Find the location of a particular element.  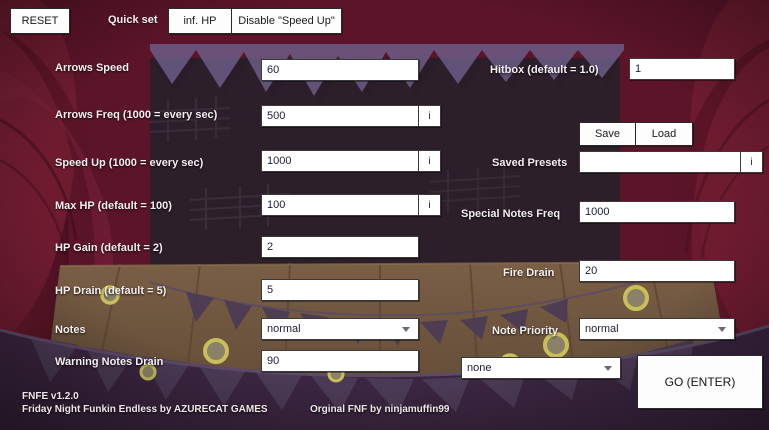

label-hitbox: Hitbox (default = 1.0) is located at coordinates (544, 70).